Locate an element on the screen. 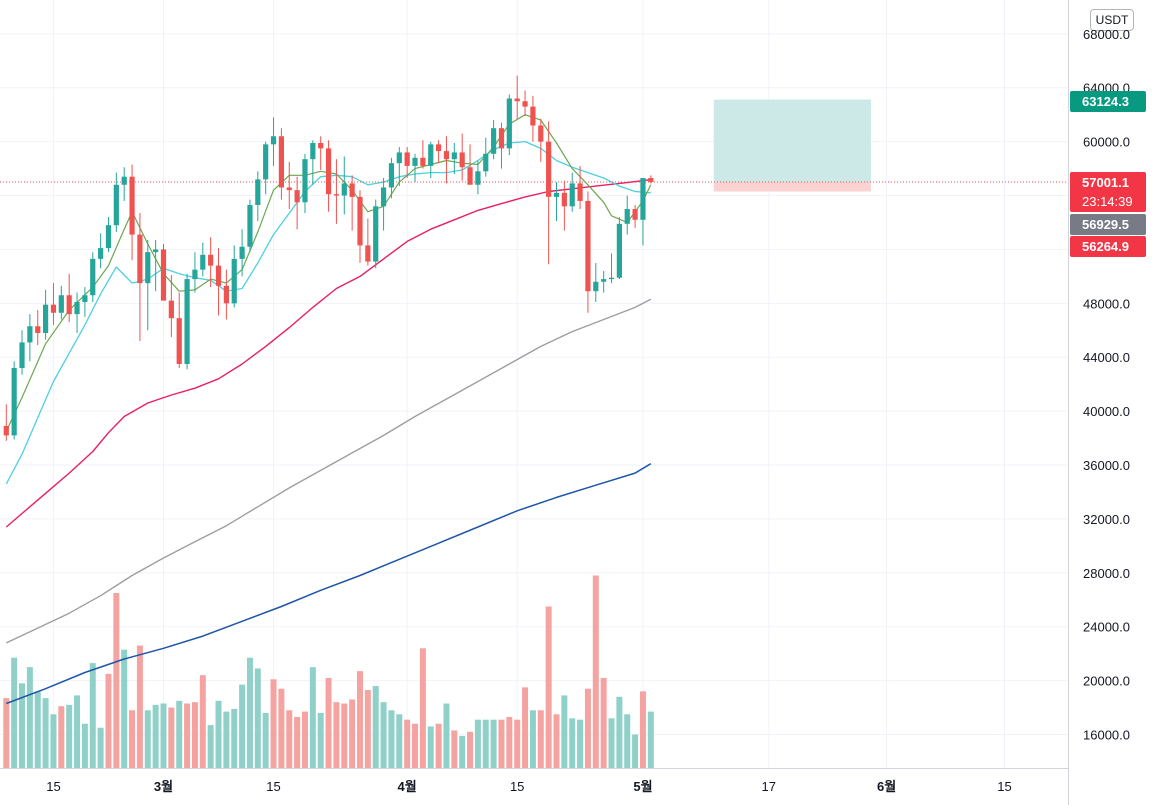 This screenshot has width=1160, height=805. price-axis-label: 24000.0 is located at coordinates (1106, 627).